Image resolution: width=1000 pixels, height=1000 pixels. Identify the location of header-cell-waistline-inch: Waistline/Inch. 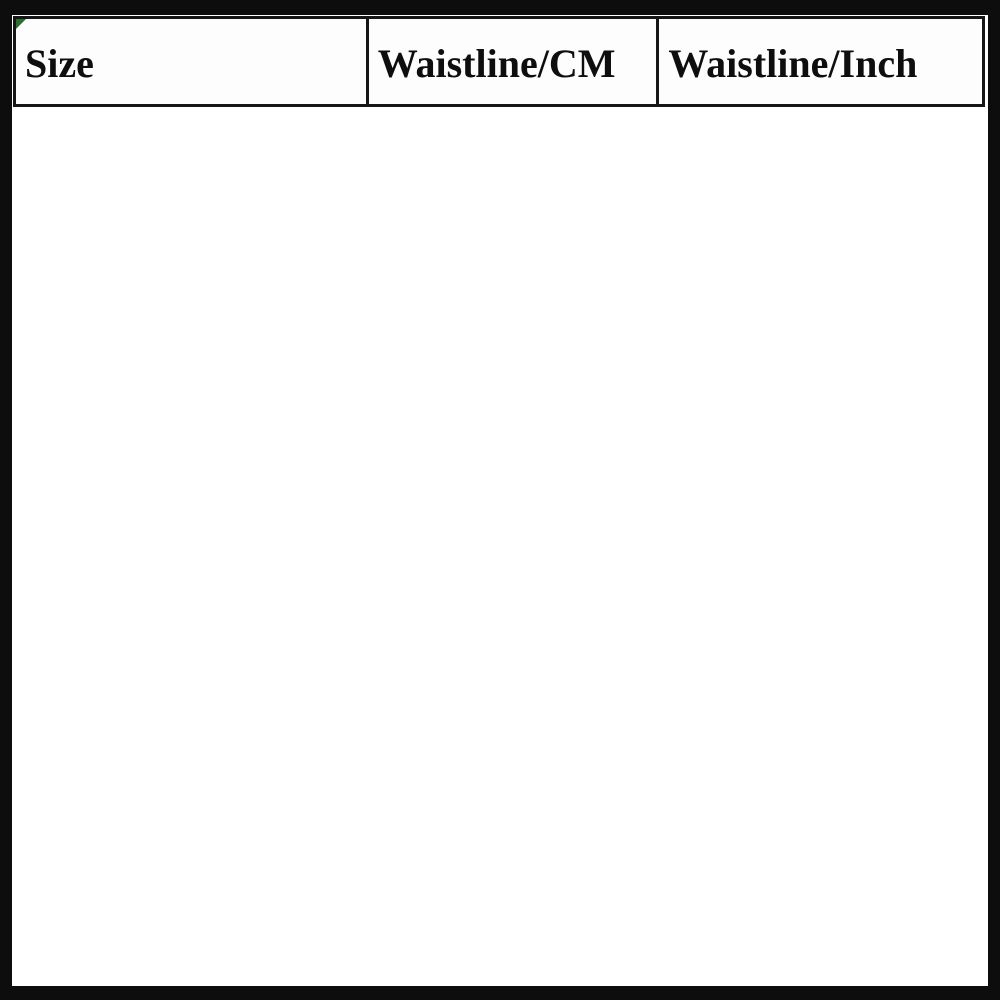
(820, 61).